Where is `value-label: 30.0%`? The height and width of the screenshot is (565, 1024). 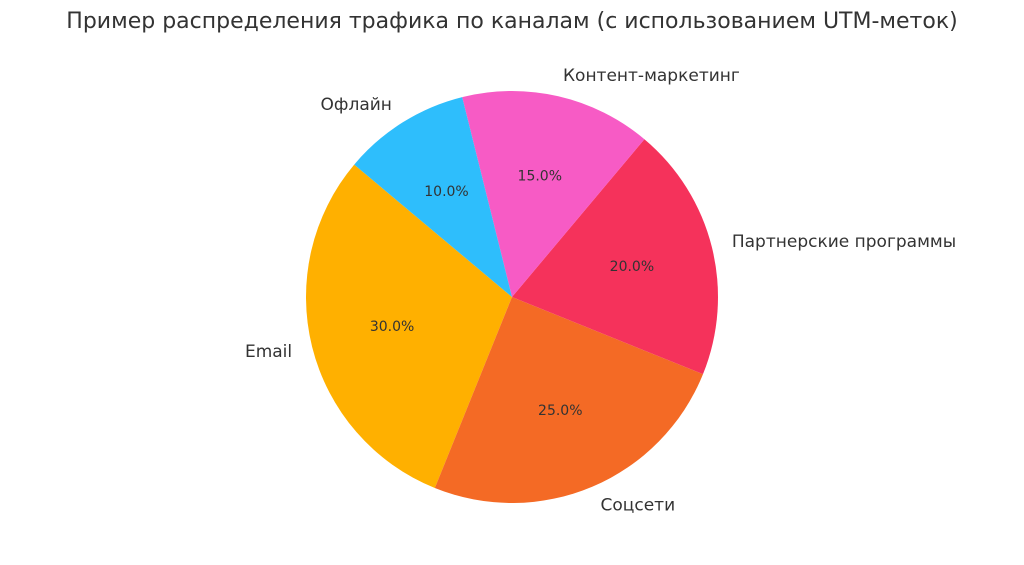 value-label: 30.0% is located at coordinates (392, 327).